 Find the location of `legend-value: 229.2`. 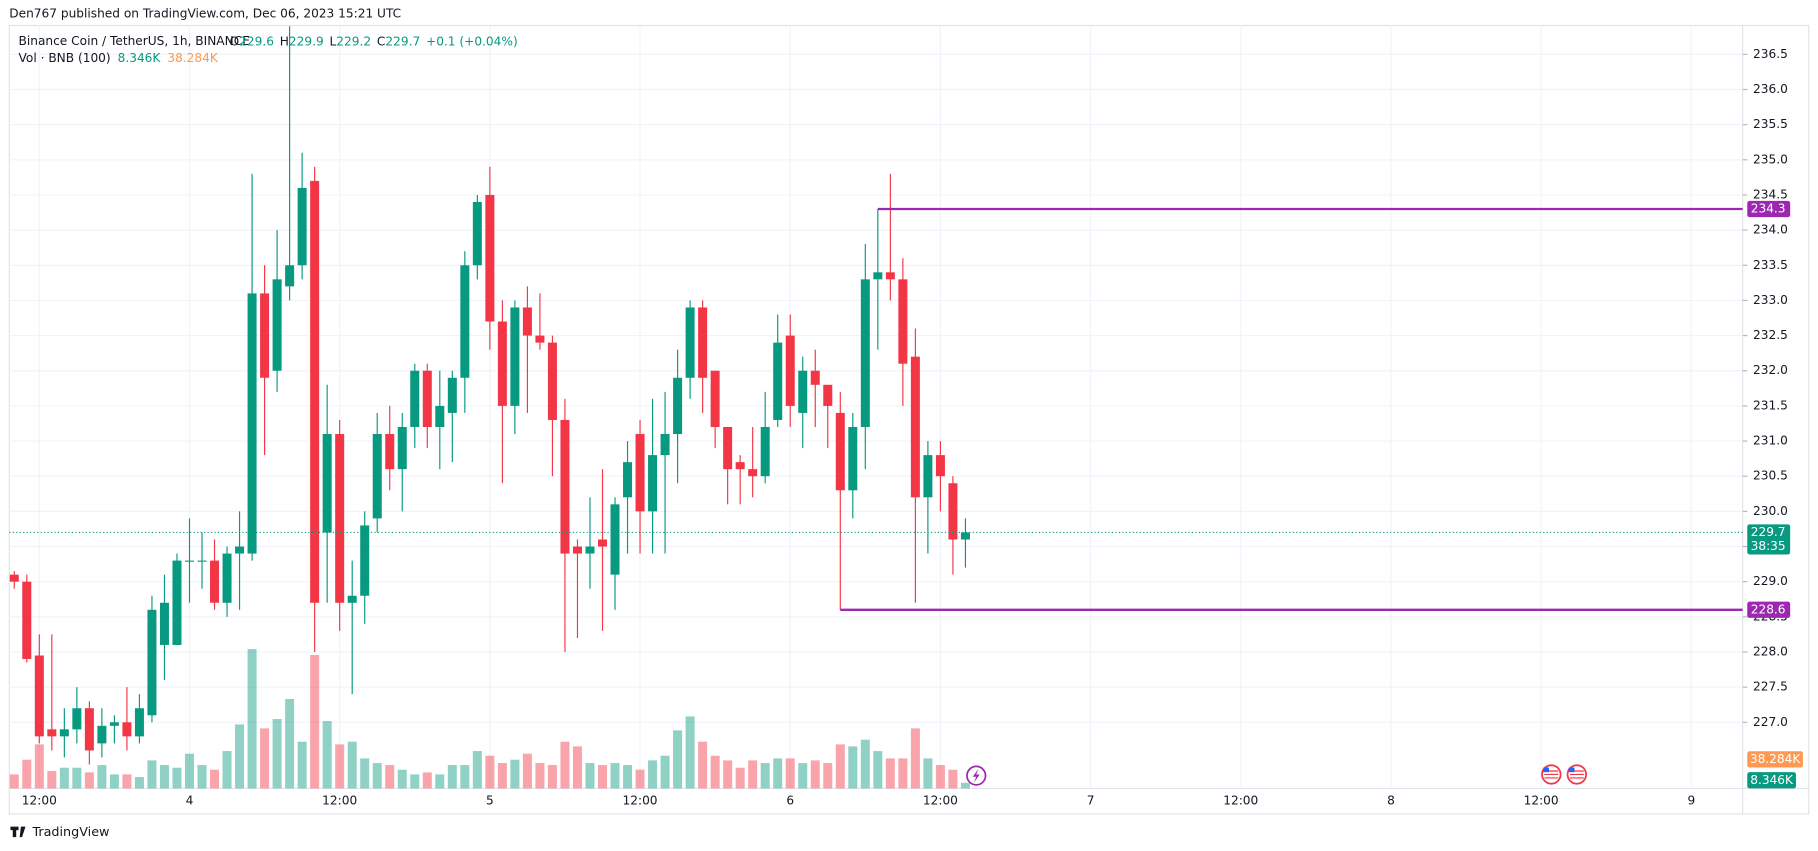

legend-value: 229.2 is located at coordinates (353, 41).